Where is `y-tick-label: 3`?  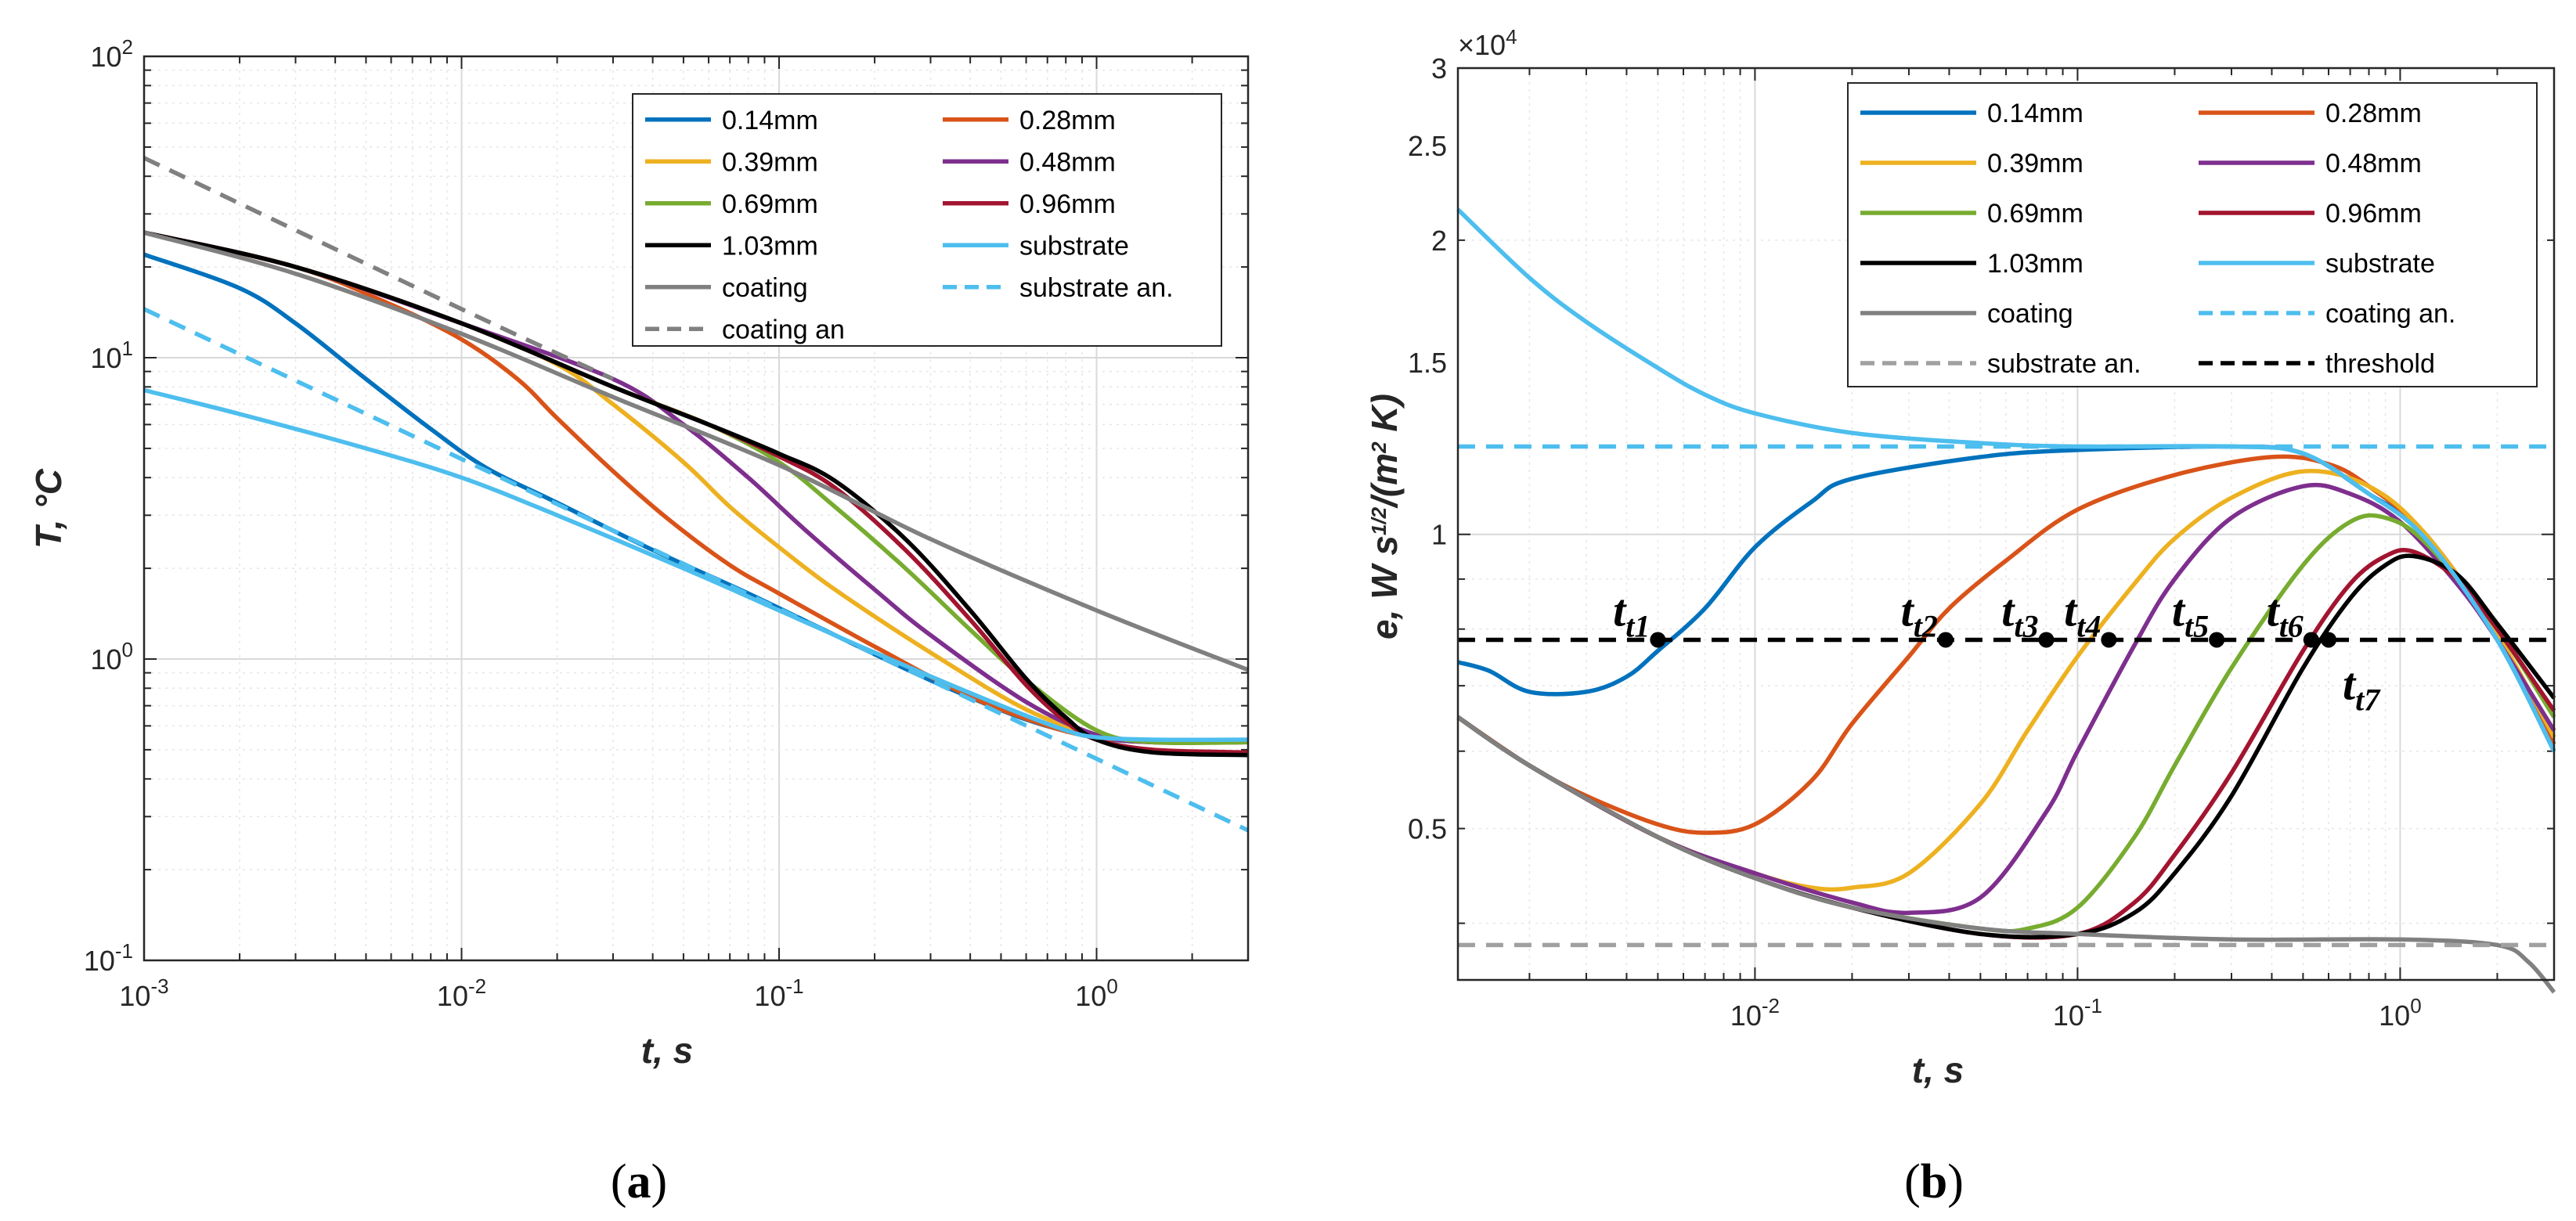 y-tick-label: 3 is located at coordinates (1439, 68).